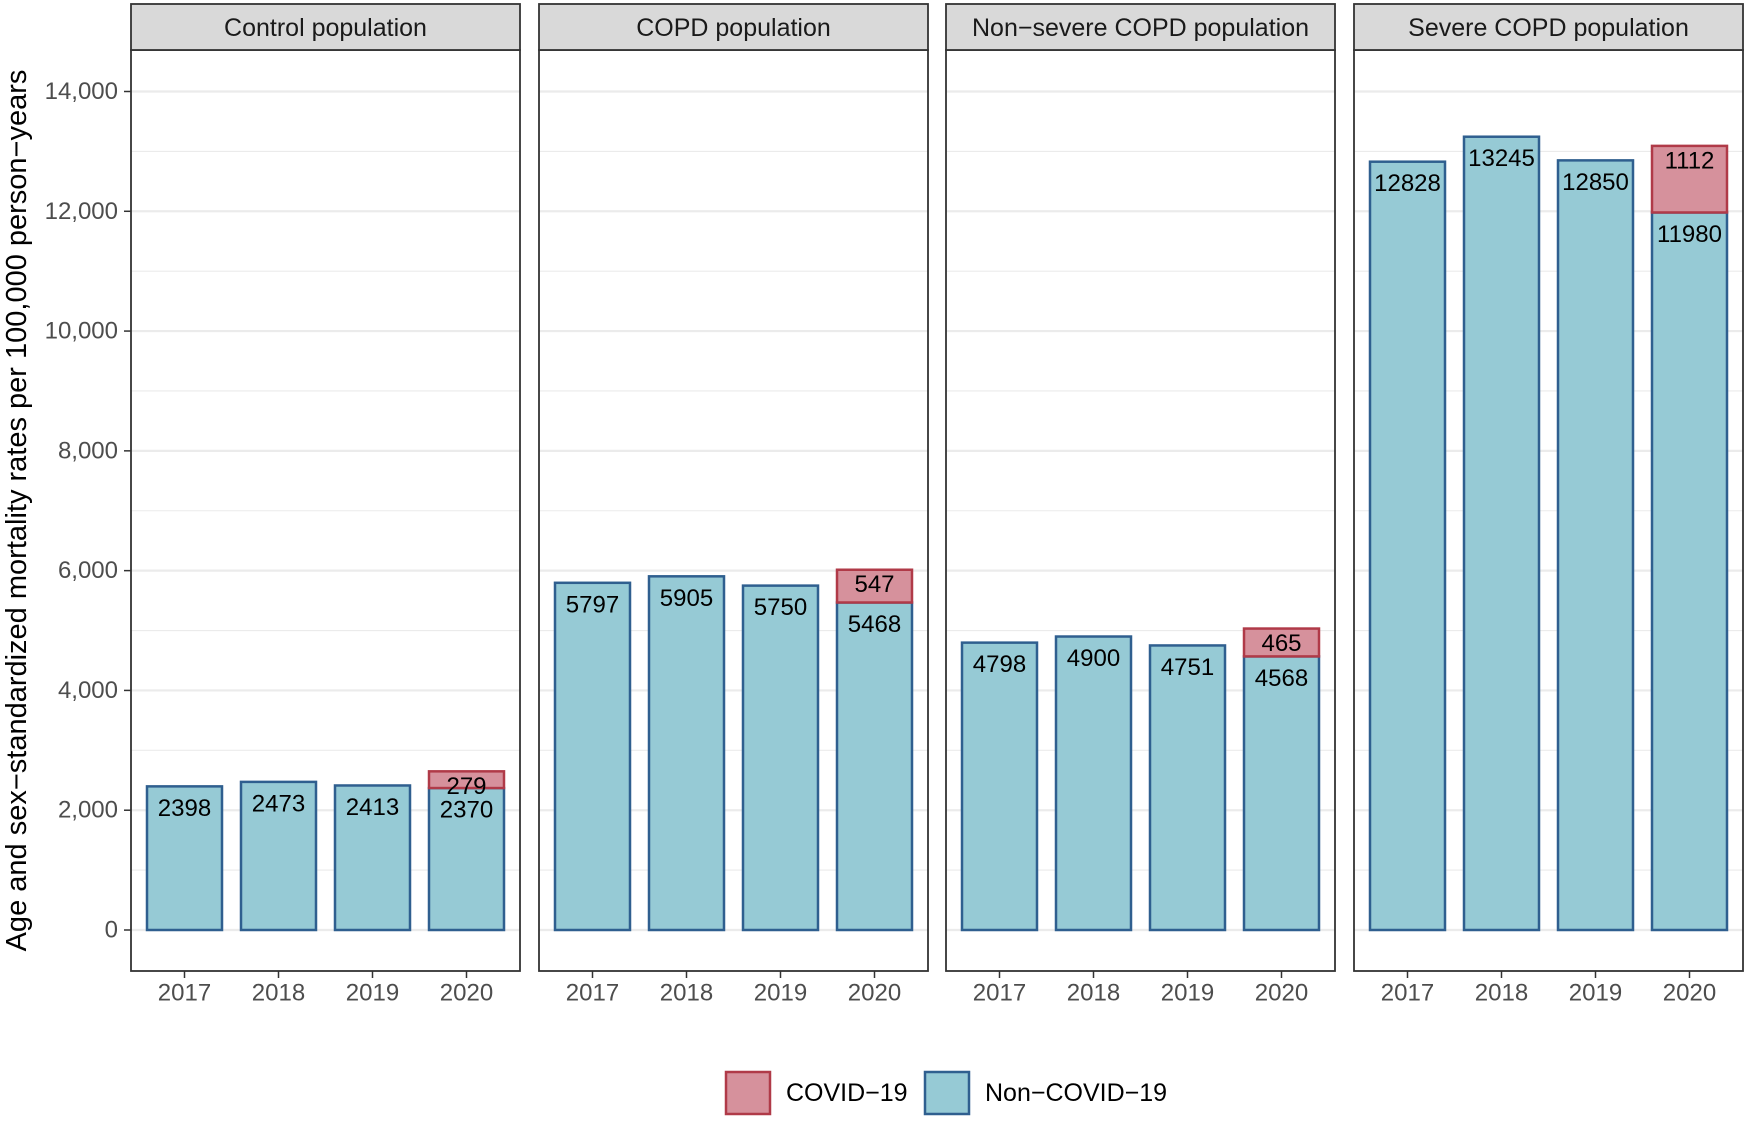 The width and height of the screenshot is (1748, 1141). I want to click on data-label-non-covid: 4751, so click(1187, 667).